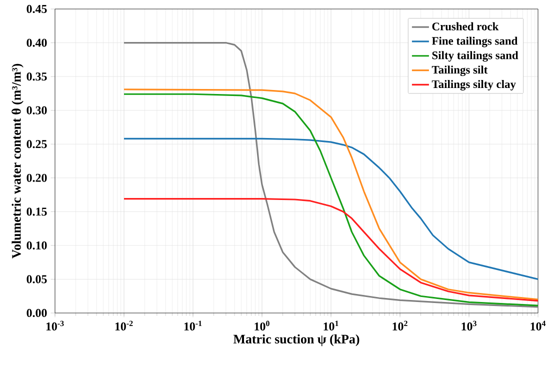  Describe the element at coordinates (36, 42) in the screenshot. I see `y-tick-label: 0.40` at that location.